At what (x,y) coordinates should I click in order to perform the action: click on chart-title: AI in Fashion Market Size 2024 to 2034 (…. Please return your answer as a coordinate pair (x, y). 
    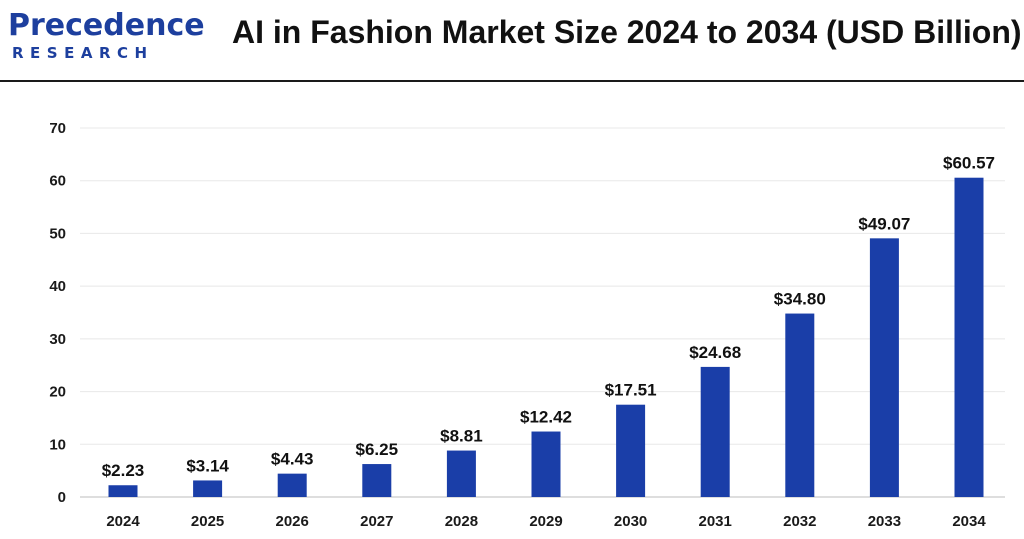
    Looking at the image, I should click on (627, 32).